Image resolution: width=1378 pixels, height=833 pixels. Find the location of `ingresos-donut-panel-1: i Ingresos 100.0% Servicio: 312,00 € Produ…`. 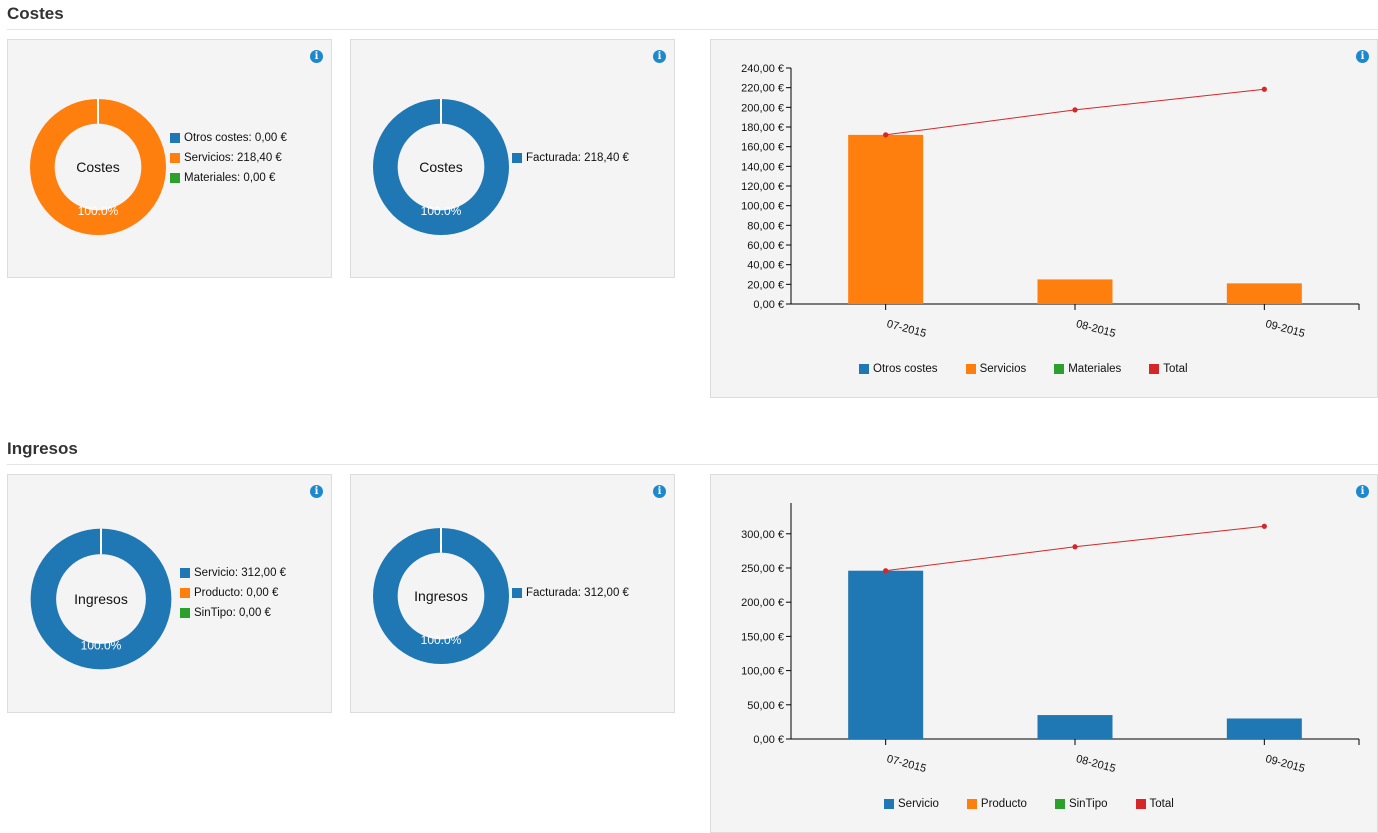

ingresos-donut-panel-1: i Ingresos 100.0% Servicio: 312,00 € Produ… is located at coordinates (169, 593).